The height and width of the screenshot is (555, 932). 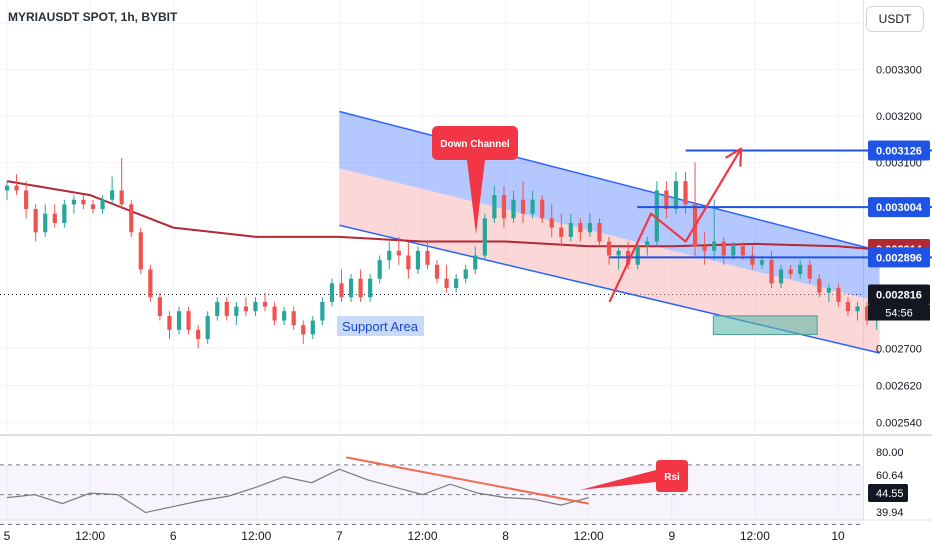 I want to click on down-channel-callout: Down Channel, so click(x=475, y=180).